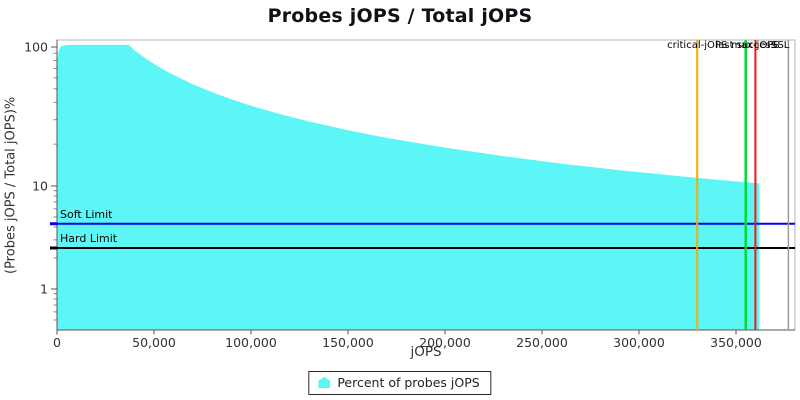  Describe the element at coordinates (348, 342) in the screenshot. I see `x-tick-label: 150,000` at that location.